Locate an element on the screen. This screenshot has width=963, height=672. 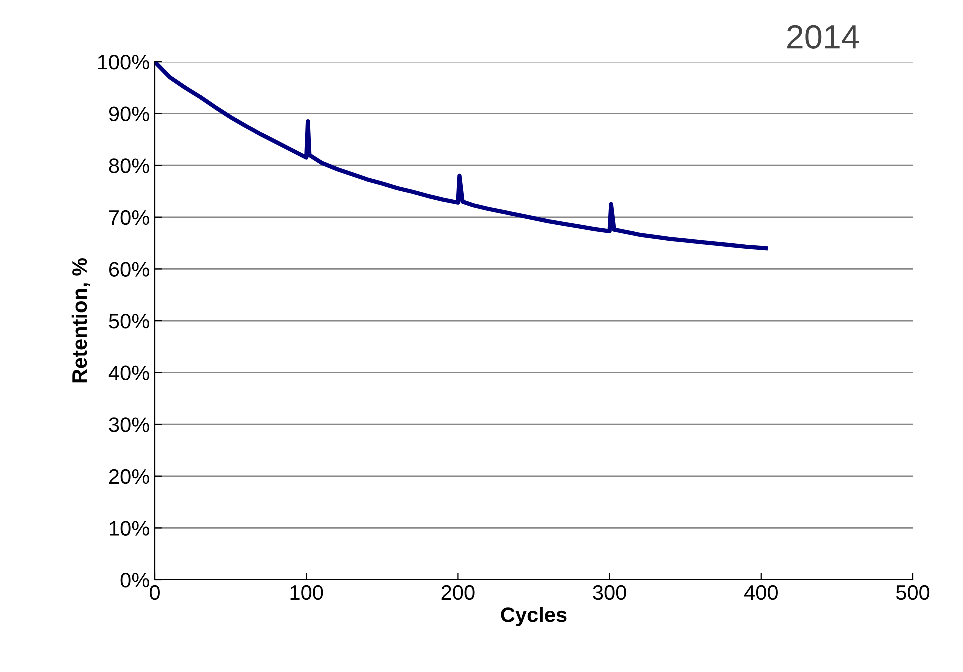
x-tick-label: 300 is located at coordinates (609, 592).